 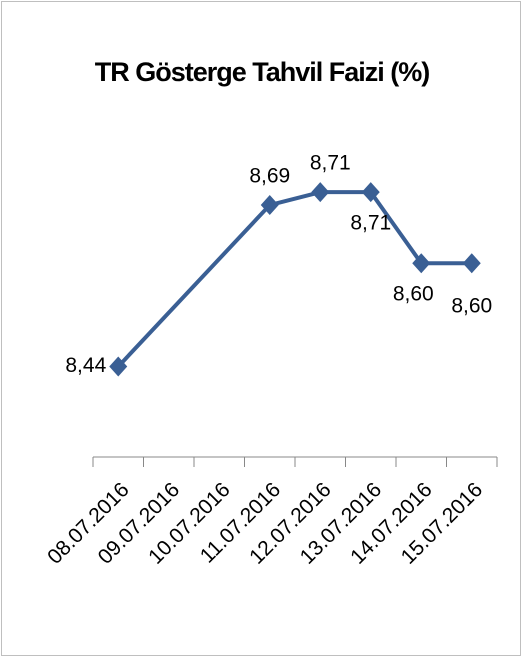 I want to click on chart-title: TR Gösterge Tahvil Faizi (%), so click(x=262, y=72).